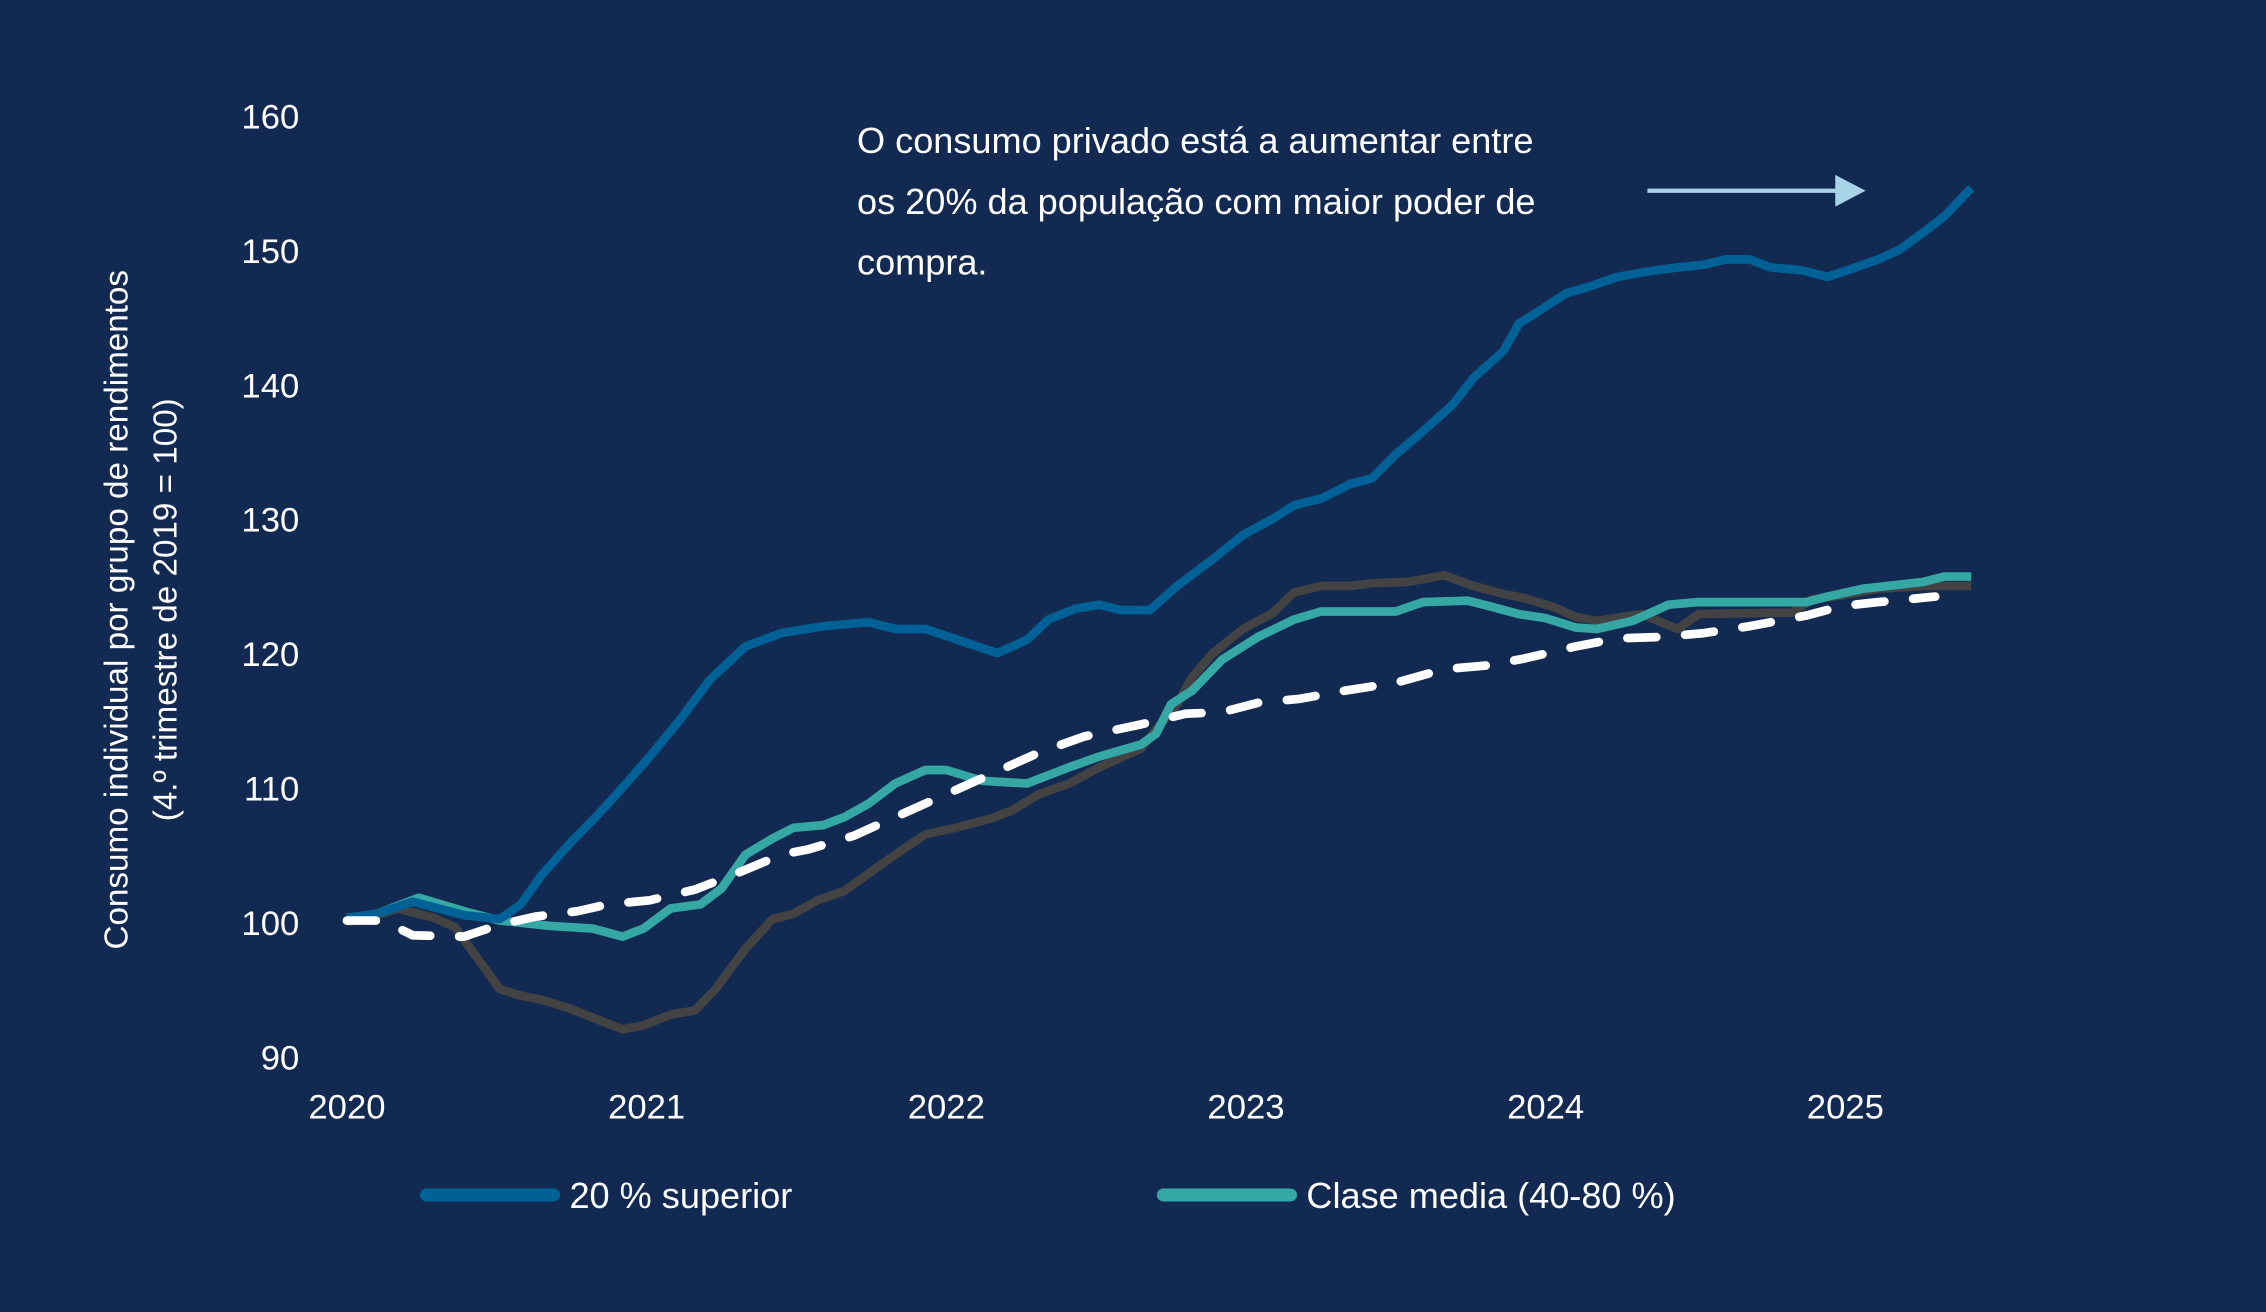 The height and width of the screenshot is (1312, 2266). Describe the element at coordinates (922, 262) in the screenshot. I see `annotation-line-3: compra.` at that location.